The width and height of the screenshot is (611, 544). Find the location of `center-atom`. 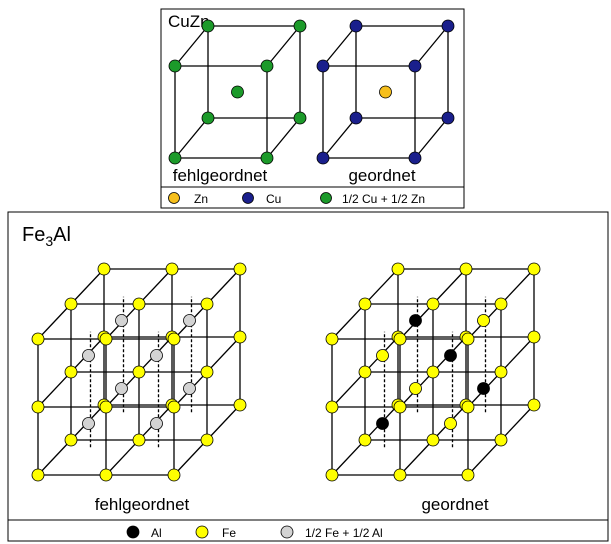

center-atom is located at coordinates (237, 92).